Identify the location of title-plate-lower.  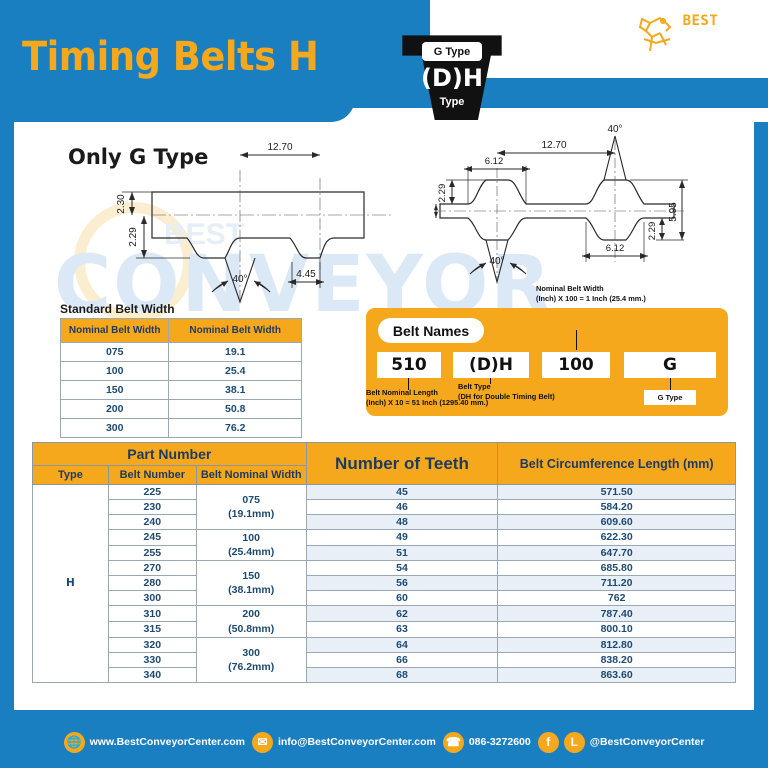
(177, 110).